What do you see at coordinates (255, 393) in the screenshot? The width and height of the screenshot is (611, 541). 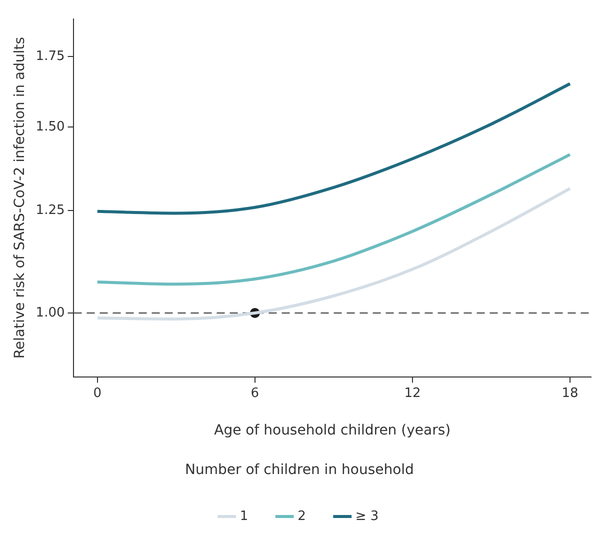 I see `x-tick-label: 6` at bounding box center [255, 393].